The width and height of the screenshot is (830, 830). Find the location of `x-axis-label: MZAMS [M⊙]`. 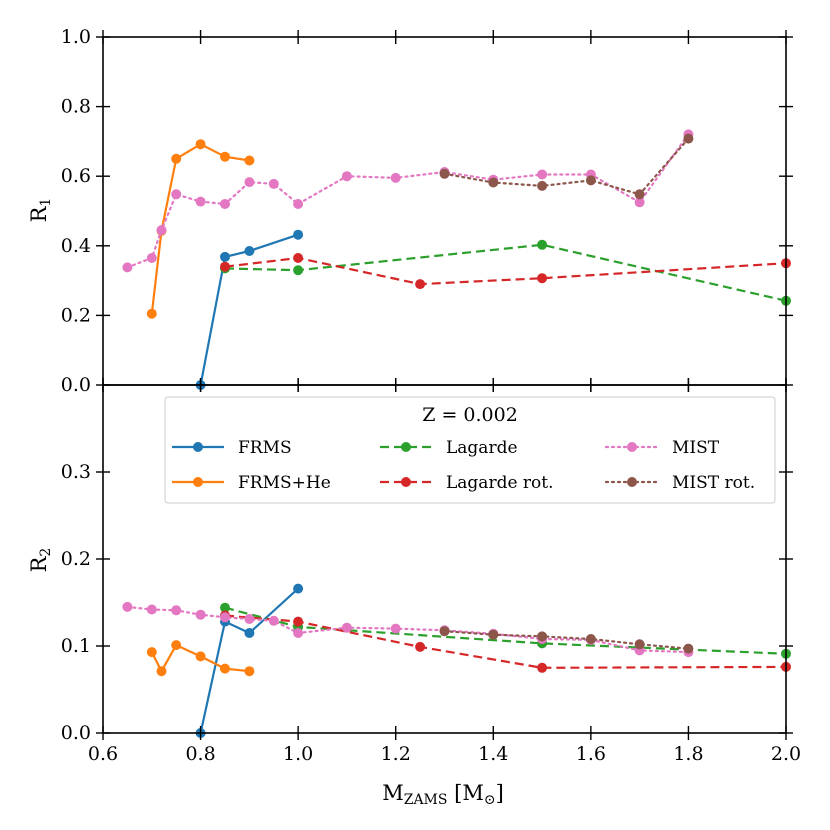

x-axis-label: MZAMS [M⊙] is located at coordinates (443, 794).